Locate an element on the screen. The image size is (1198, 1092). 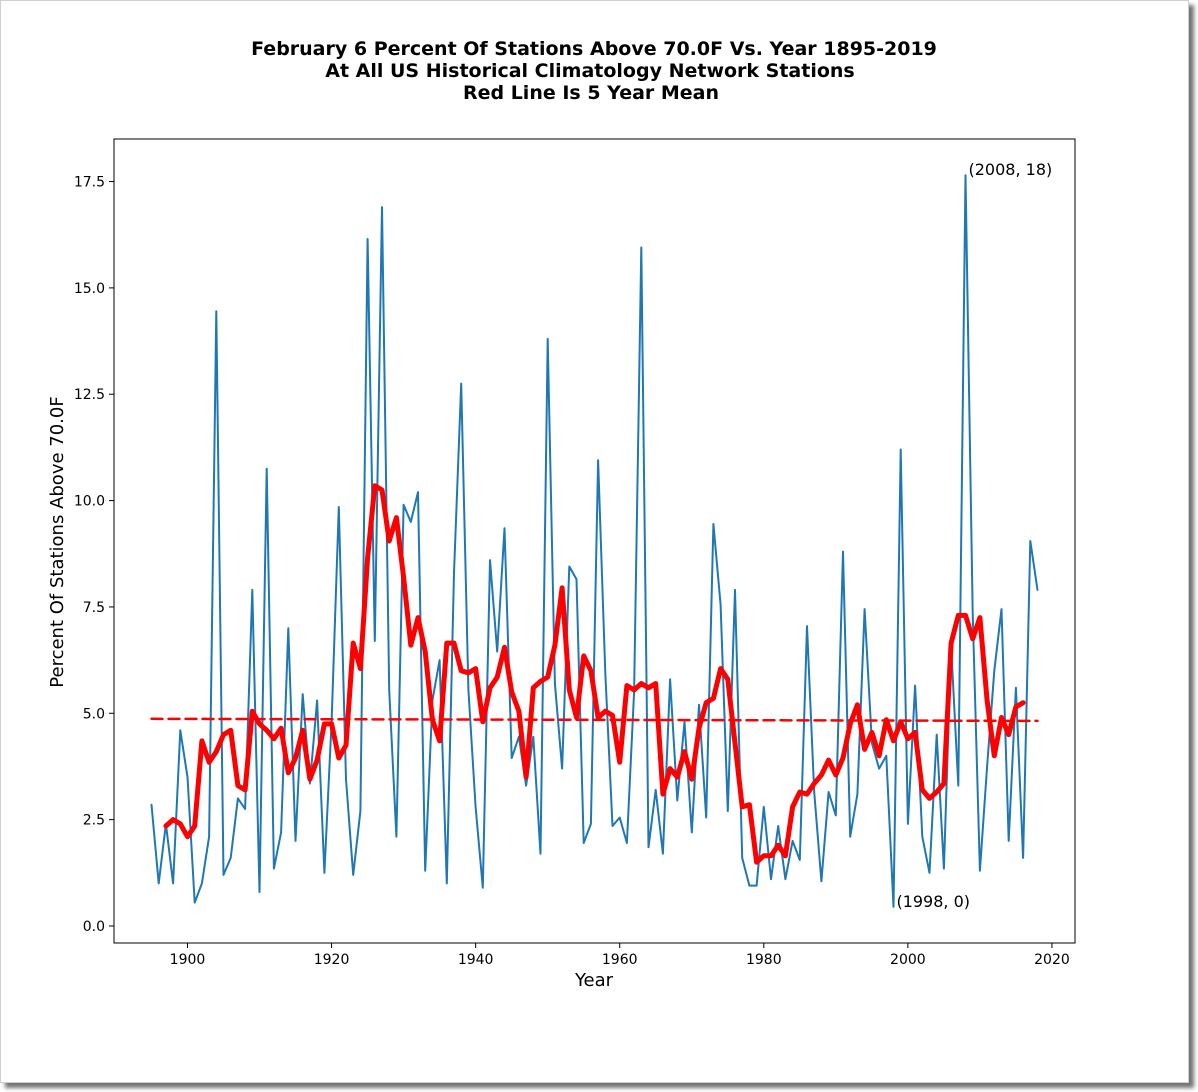
x-tick-label: 2000 is located at coordinates (908, 960).